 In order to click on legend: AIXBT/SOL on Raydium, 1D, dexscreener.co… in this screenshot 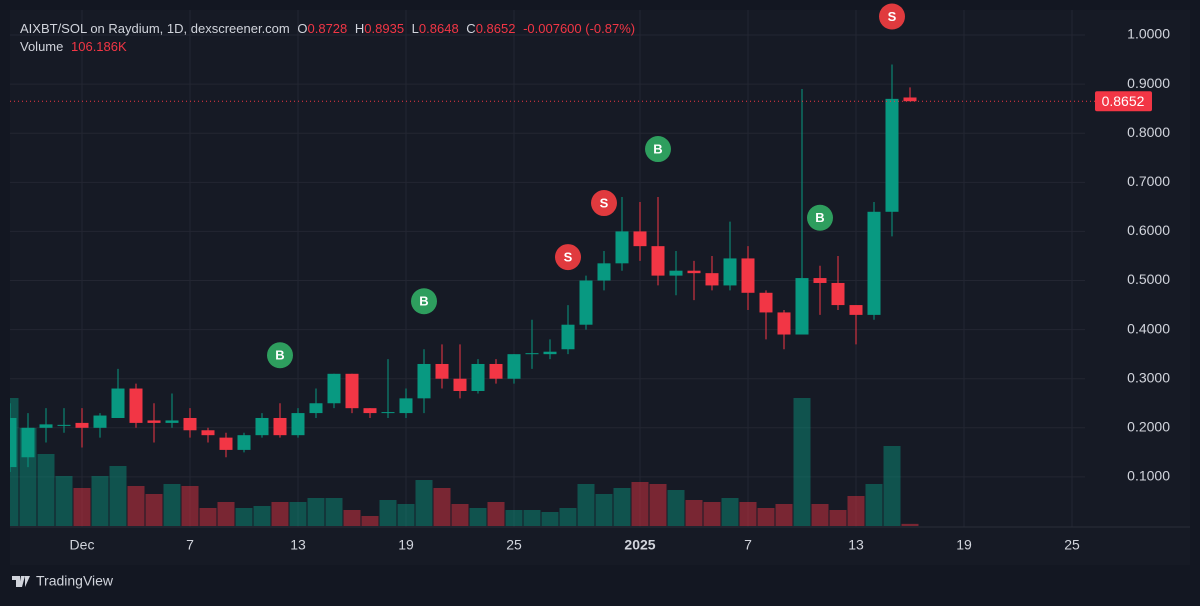, I will do `click(329, 38)`.